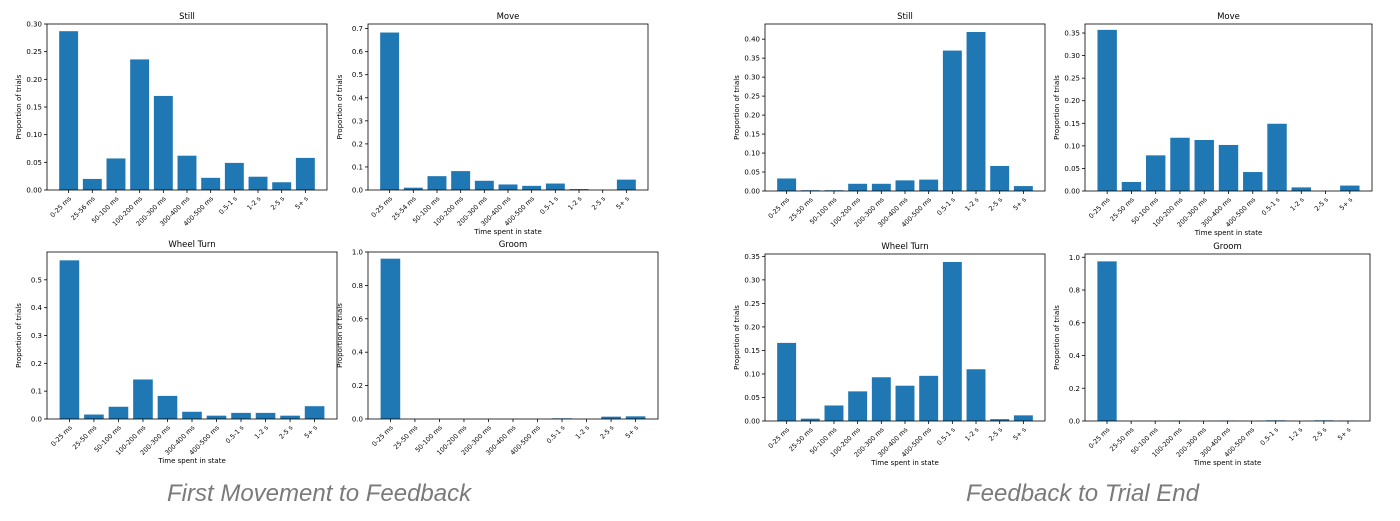 This screenshot has width=1400, height=521. Describe the element at coordinates (1072, 169) in the screenshot. I see `y-tick-label: 0.05` at that location.